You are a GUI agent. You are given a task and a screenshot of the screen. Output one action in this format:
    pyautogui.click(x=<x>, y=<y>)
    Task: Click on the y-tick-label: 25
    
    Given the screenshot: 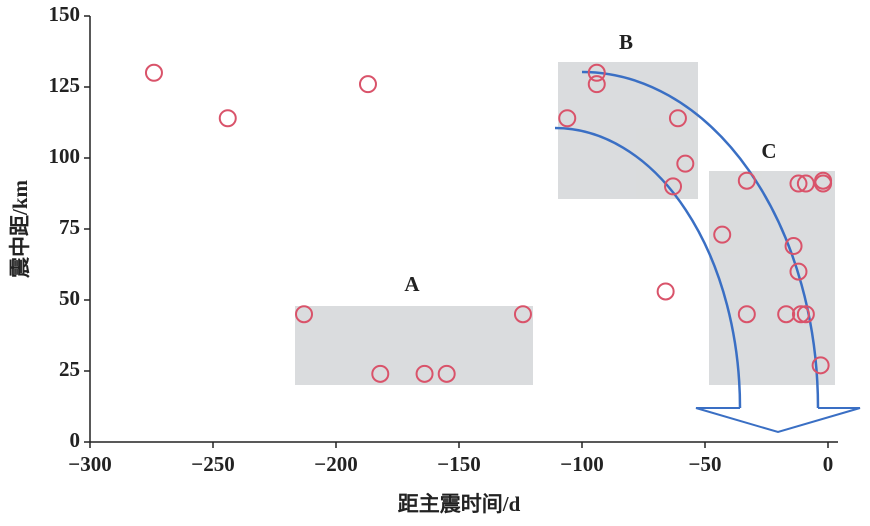 What is the action you would take?
    pyautogui.click(x=69, y=369)
    